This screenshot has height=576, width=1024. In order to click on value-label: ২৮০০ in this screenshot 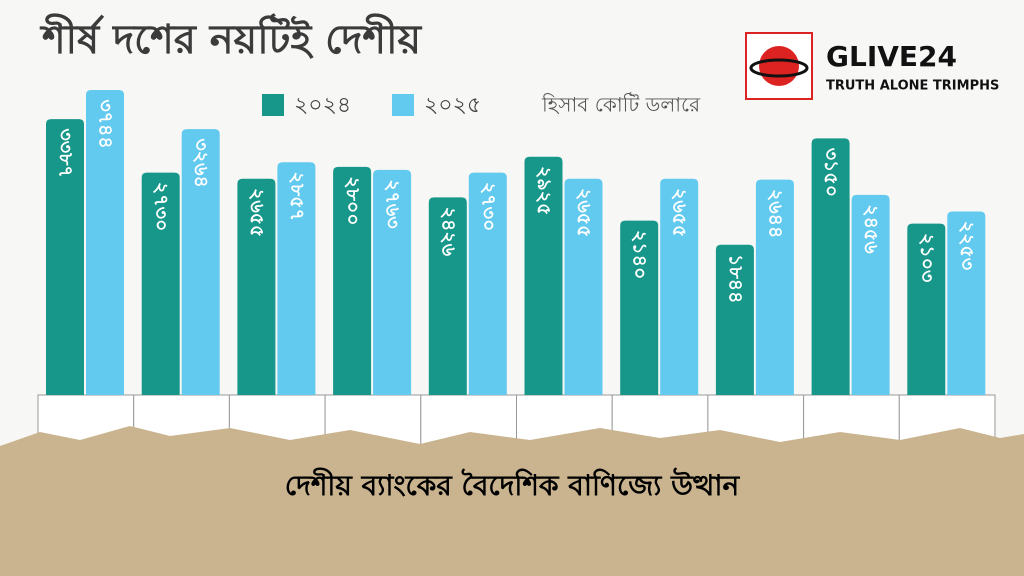, I will do `click(353, 200)`.